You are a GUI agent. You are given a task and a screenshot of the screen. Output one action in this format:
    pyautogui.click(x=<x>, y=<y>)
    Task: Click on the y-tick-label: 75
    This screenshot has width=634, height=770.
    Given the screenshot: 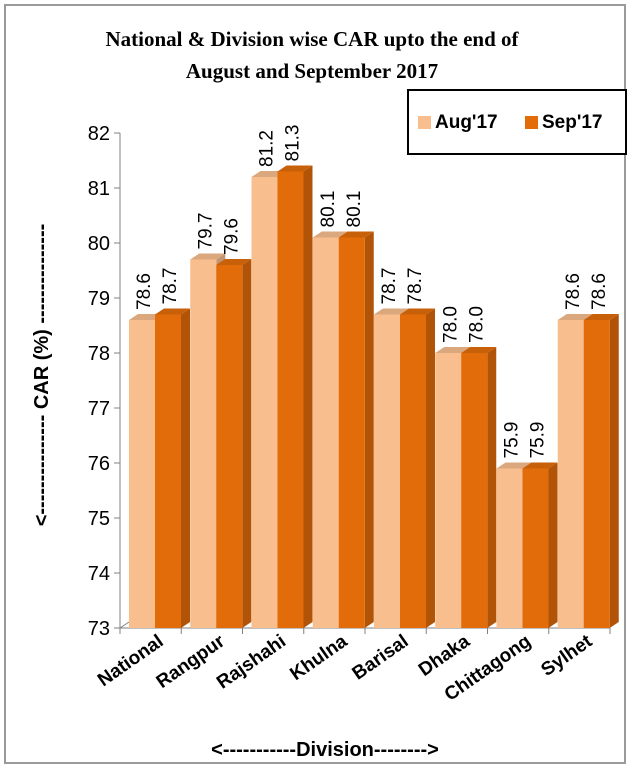 What is the action you would take?
    pyautogui.click(x=99, y=519)
    